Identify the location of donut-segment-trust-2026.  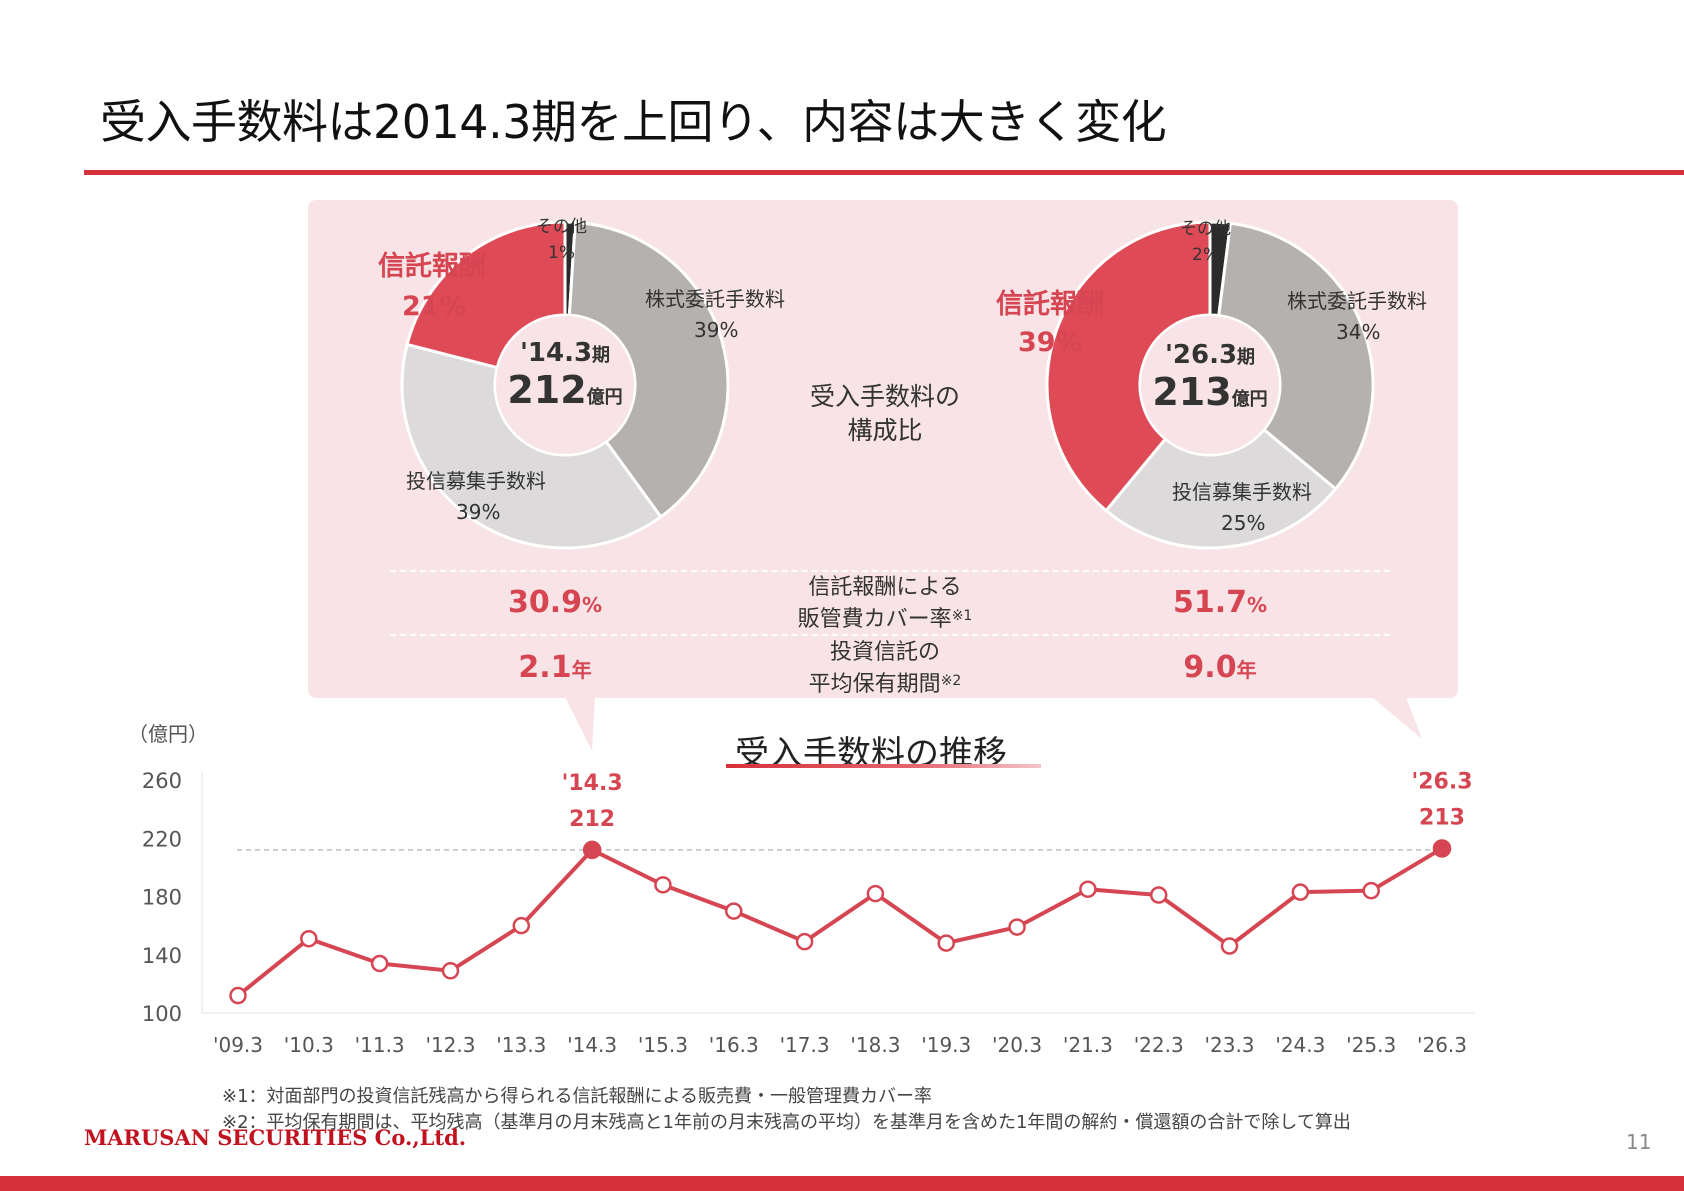
(1128, 366).